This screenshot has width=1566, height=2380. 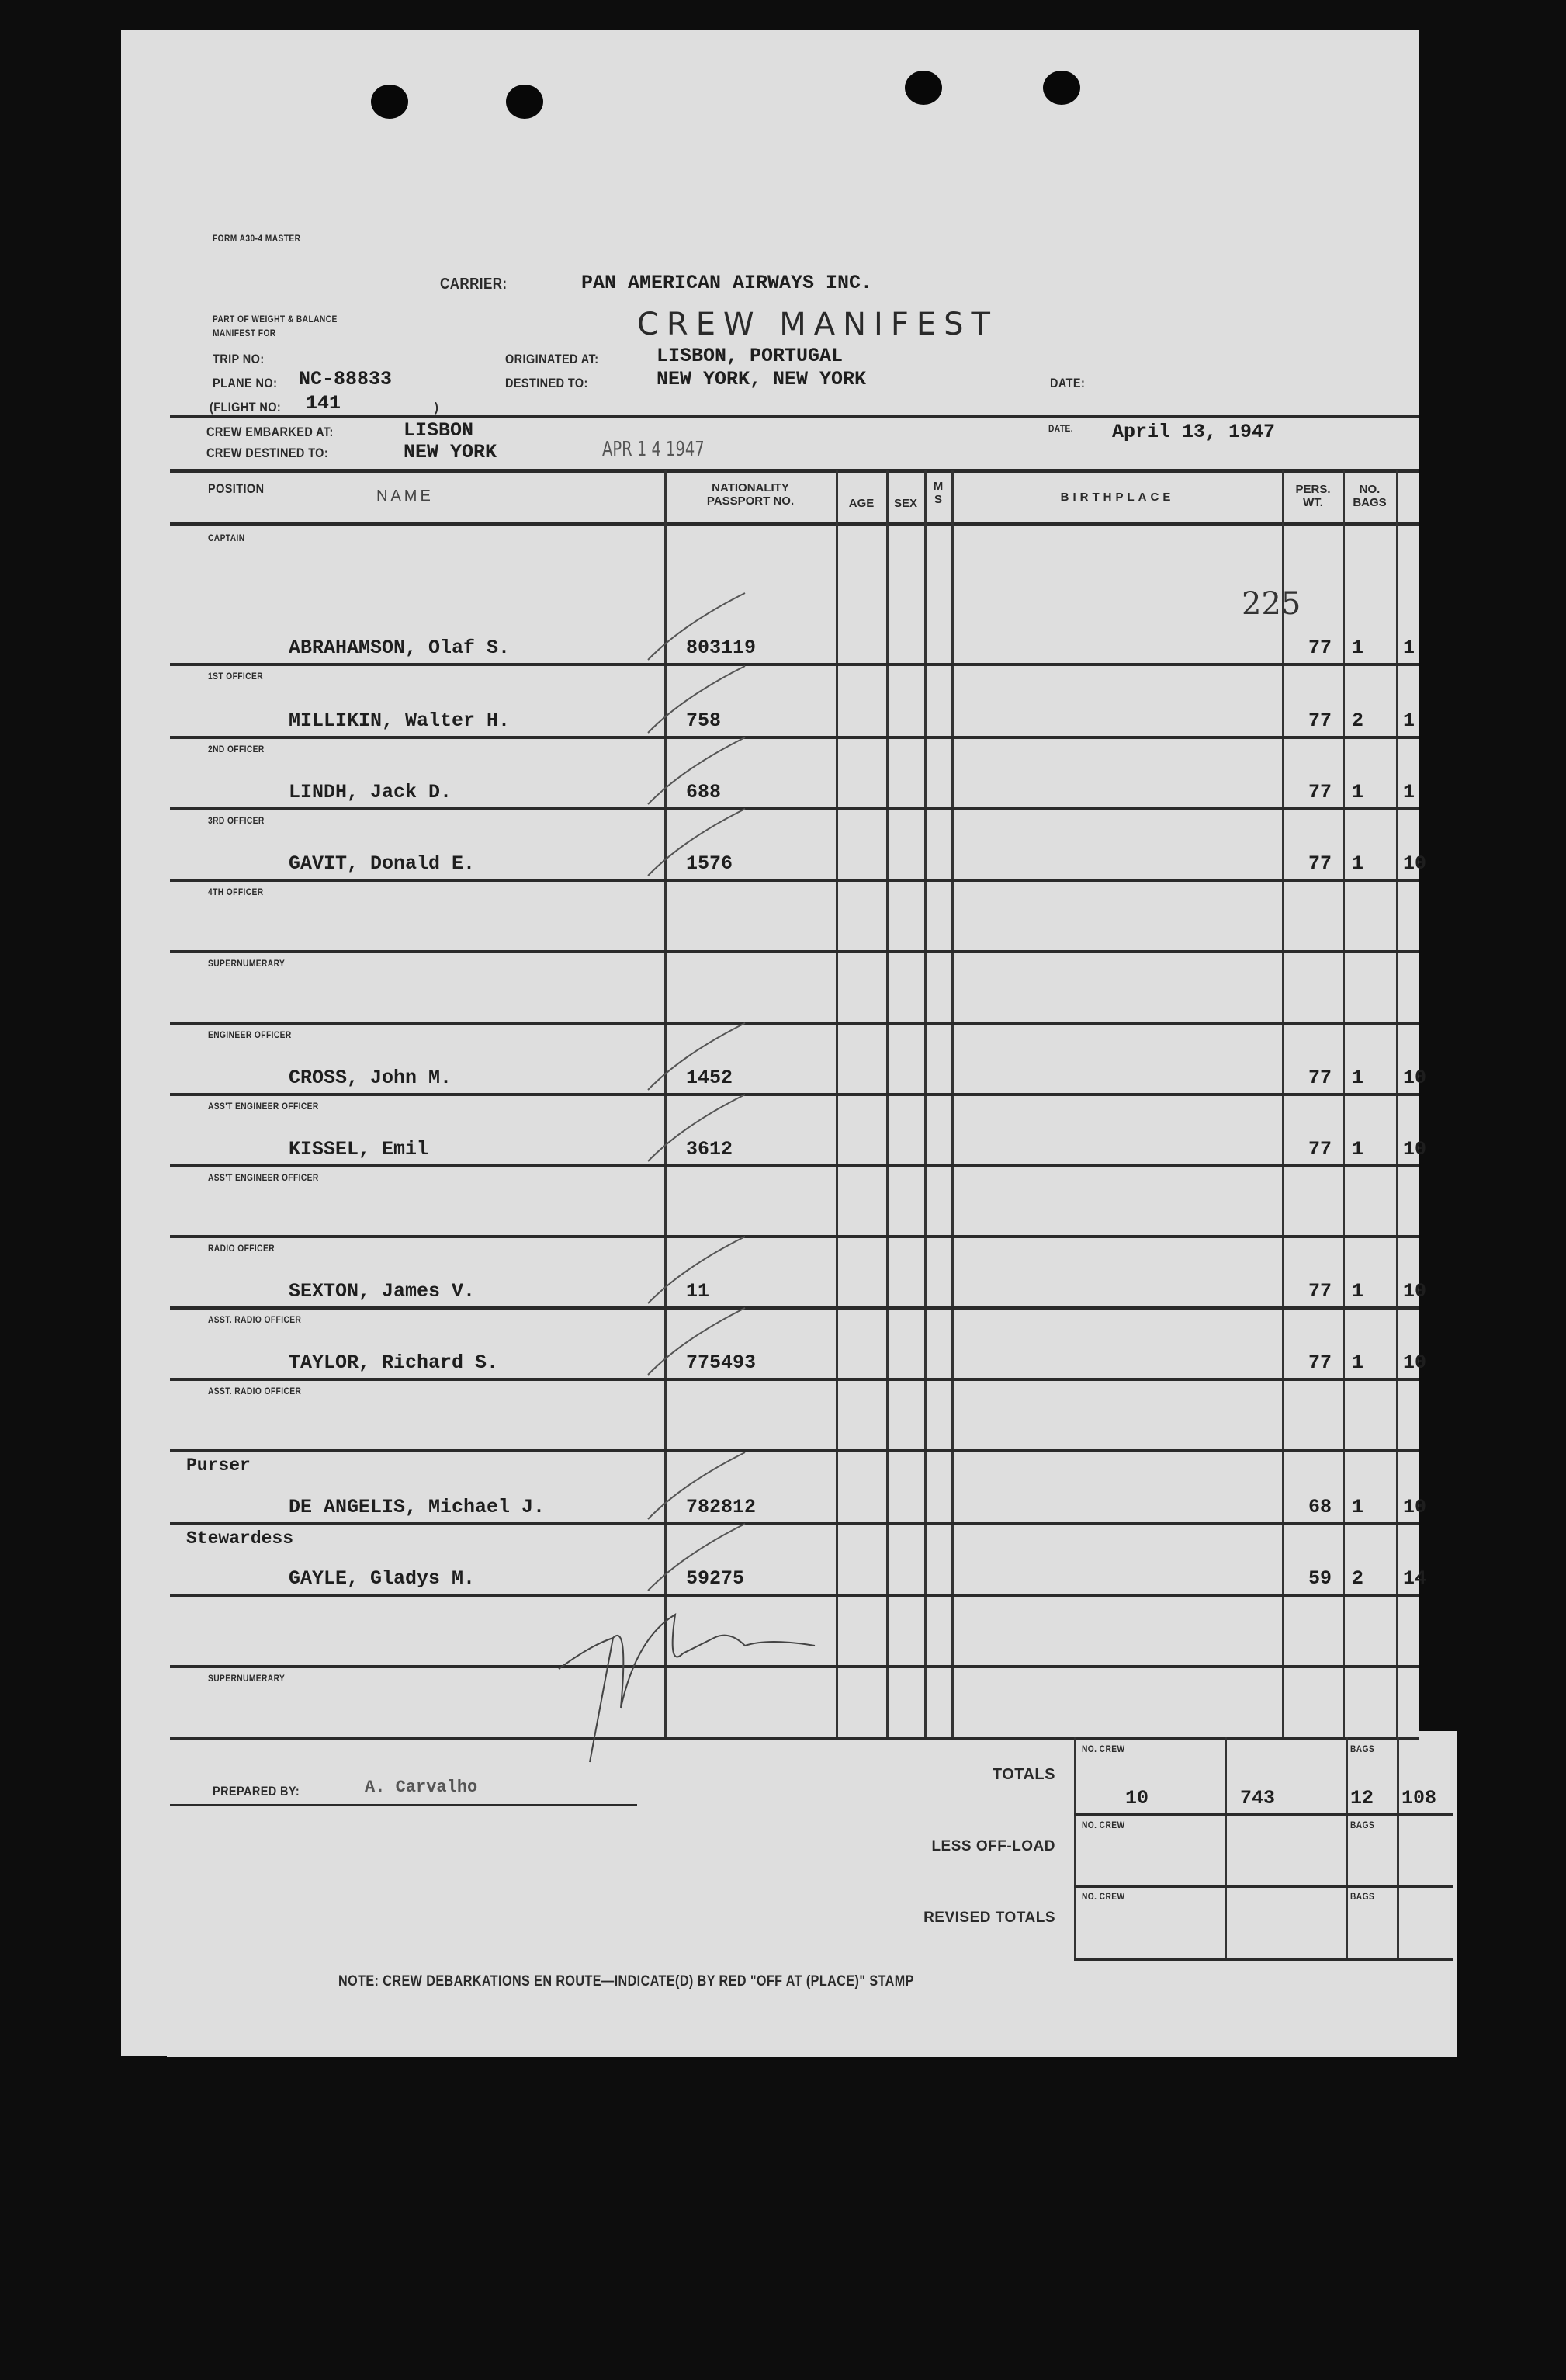 I want to click on crew-embarked-value: LISBON, so click(x=439, y=430).